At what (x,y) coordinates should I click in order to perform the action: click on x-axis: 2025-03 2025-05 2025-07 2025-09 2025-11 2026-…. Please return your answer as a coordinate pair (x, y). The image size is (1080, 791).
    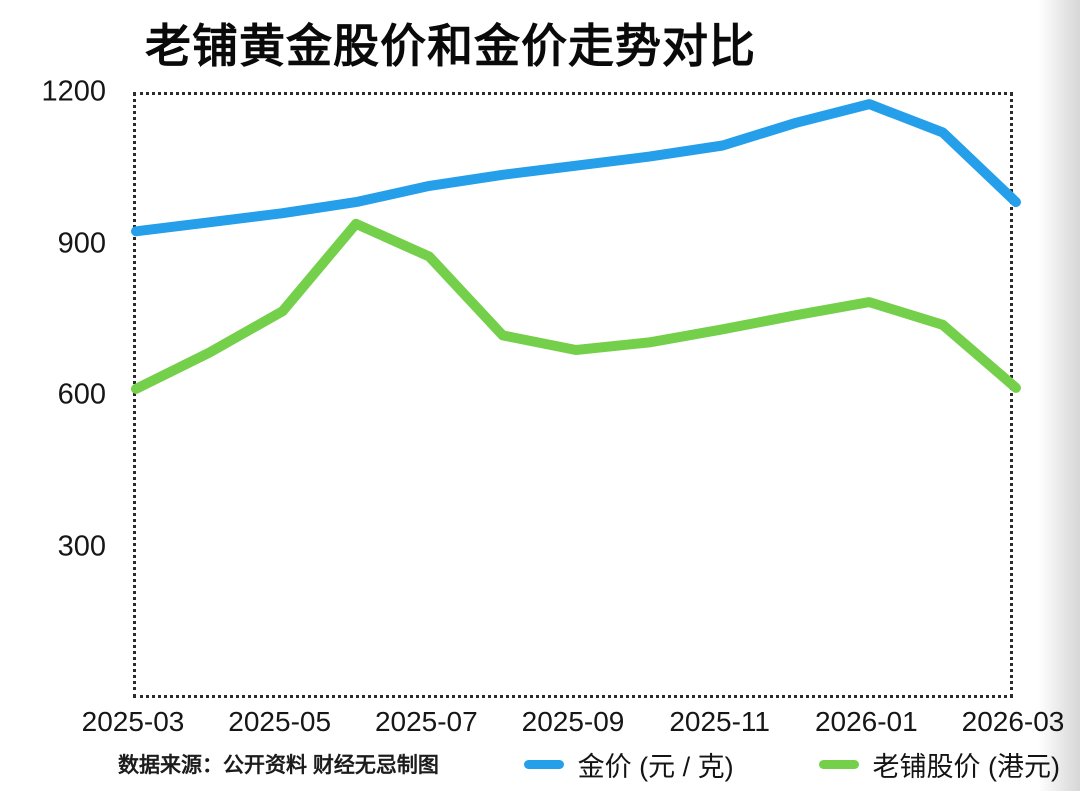
    Looking at the image, I should click on (573, 723).